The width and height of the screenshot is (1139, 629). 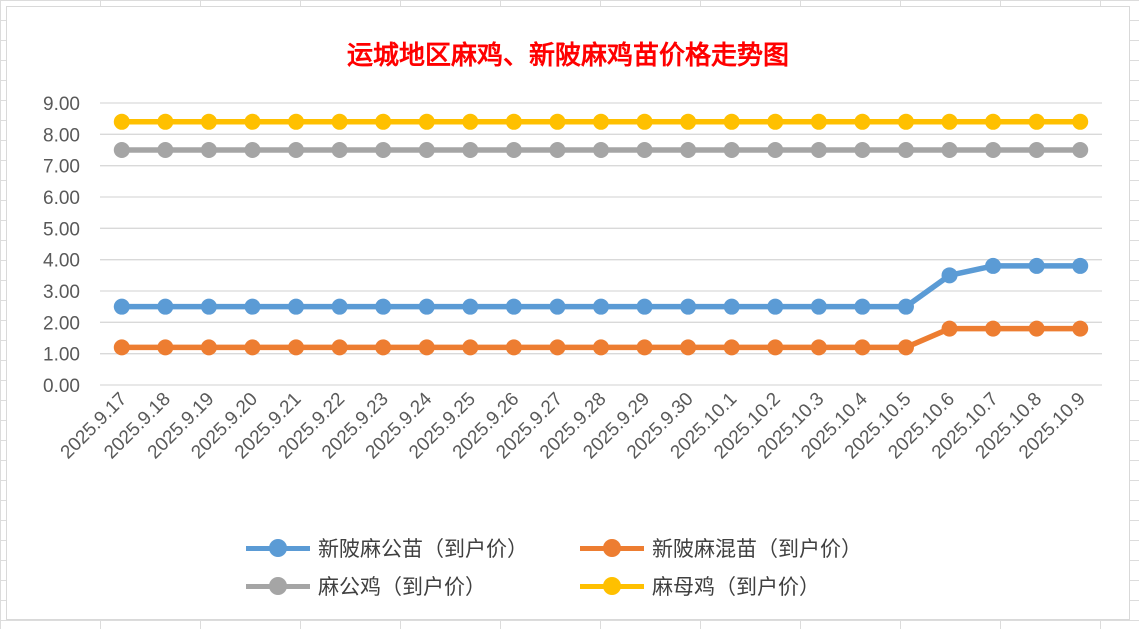 What do you see at coordinates (61, 355) in the screenshot?
I see `y-tick-label: 1.00` at bounding box center [61, 355].